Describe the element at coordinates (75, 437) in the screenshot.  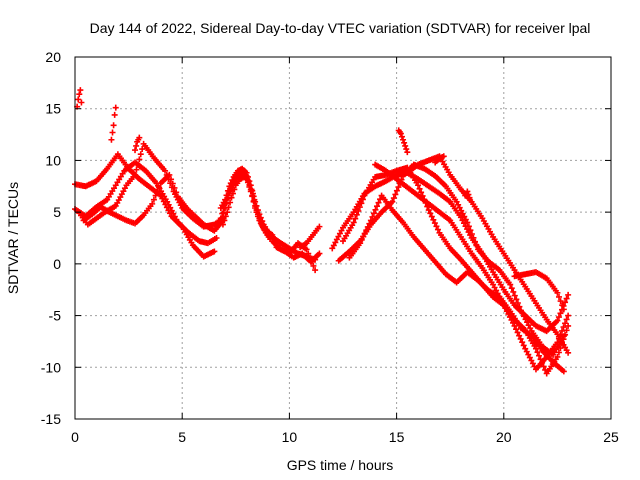
I see `x-tick-label: 0` at that location.